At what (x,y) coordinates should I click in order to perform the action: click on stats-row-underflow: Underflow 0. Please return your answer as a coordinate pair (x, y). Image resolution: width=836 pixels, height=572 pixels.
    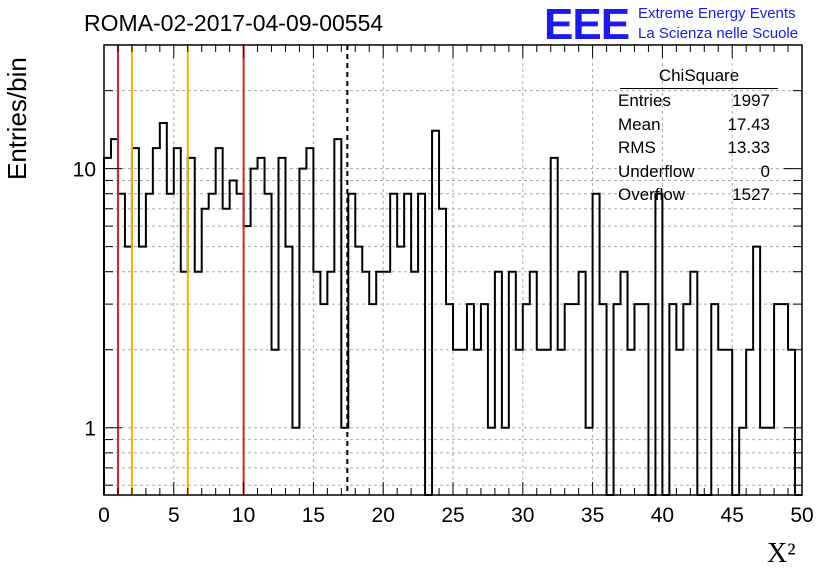
    Looking at the image, I should click on (695, 172).